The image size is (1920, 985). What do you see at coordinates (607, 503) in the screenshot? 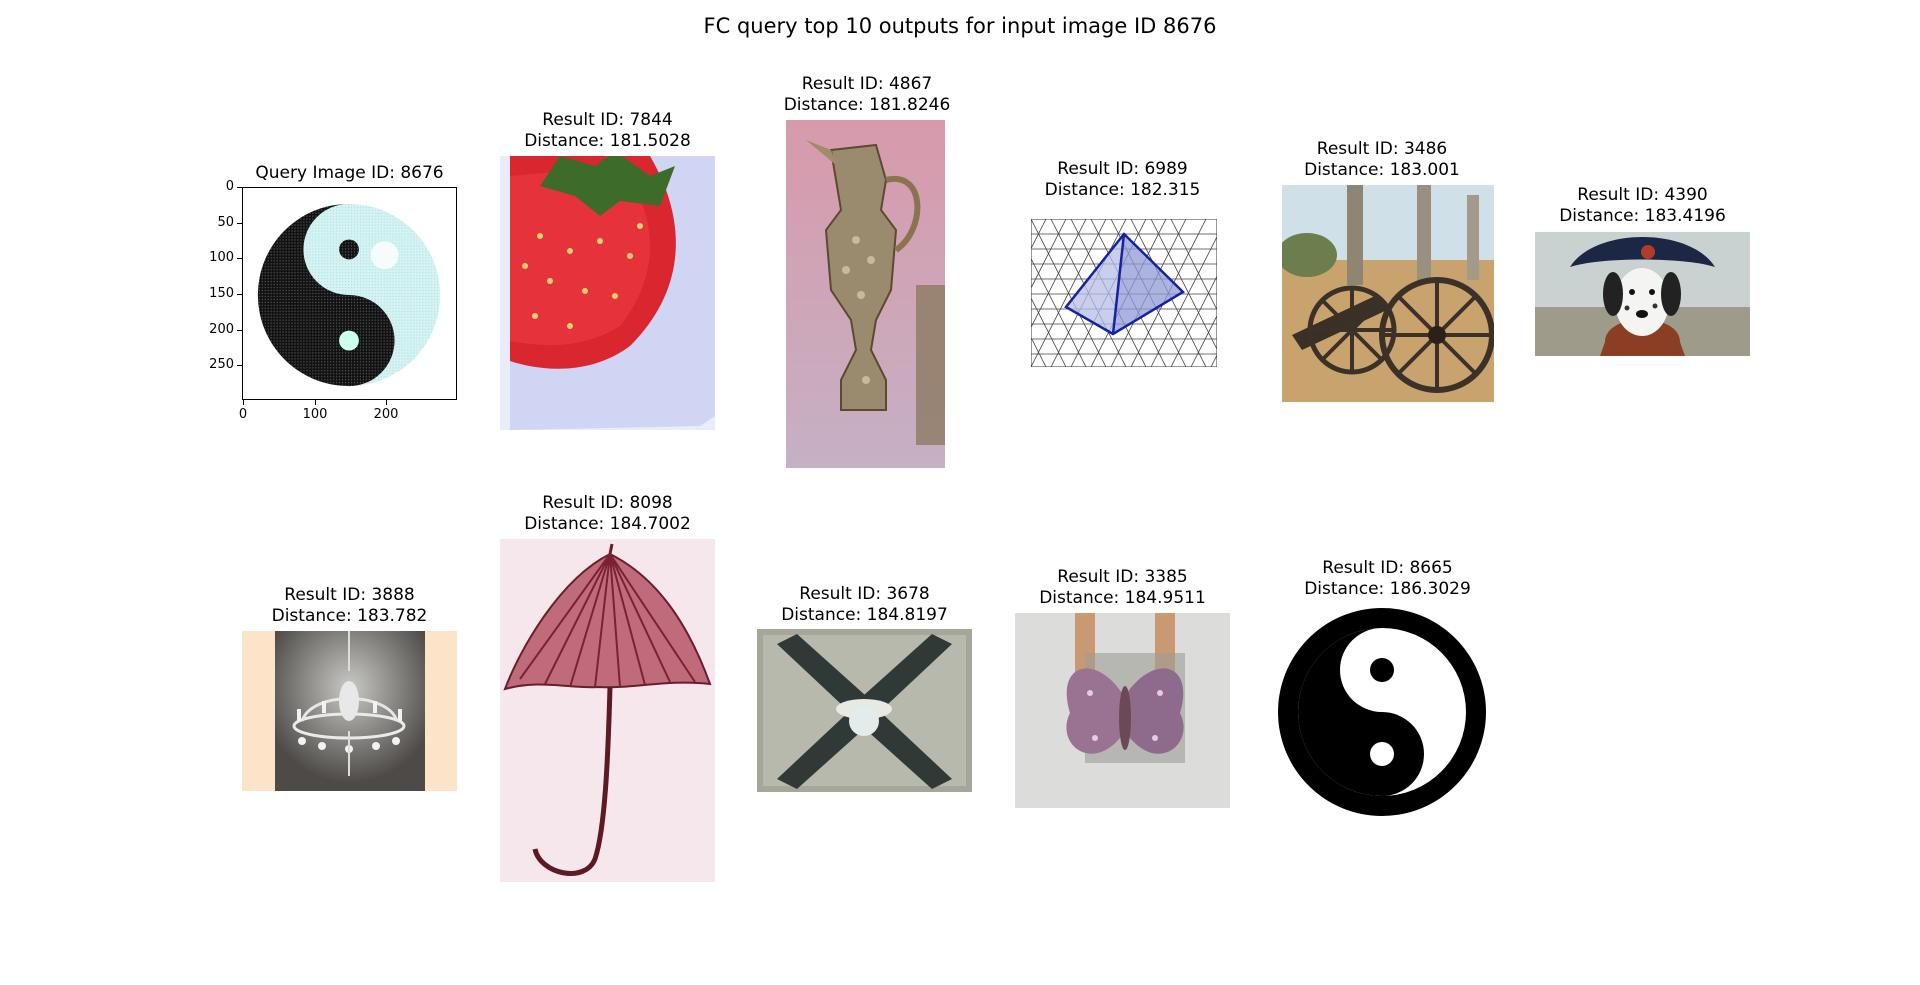
I see `result-id: Result ID: 8098` at bounding box center [607, 503].